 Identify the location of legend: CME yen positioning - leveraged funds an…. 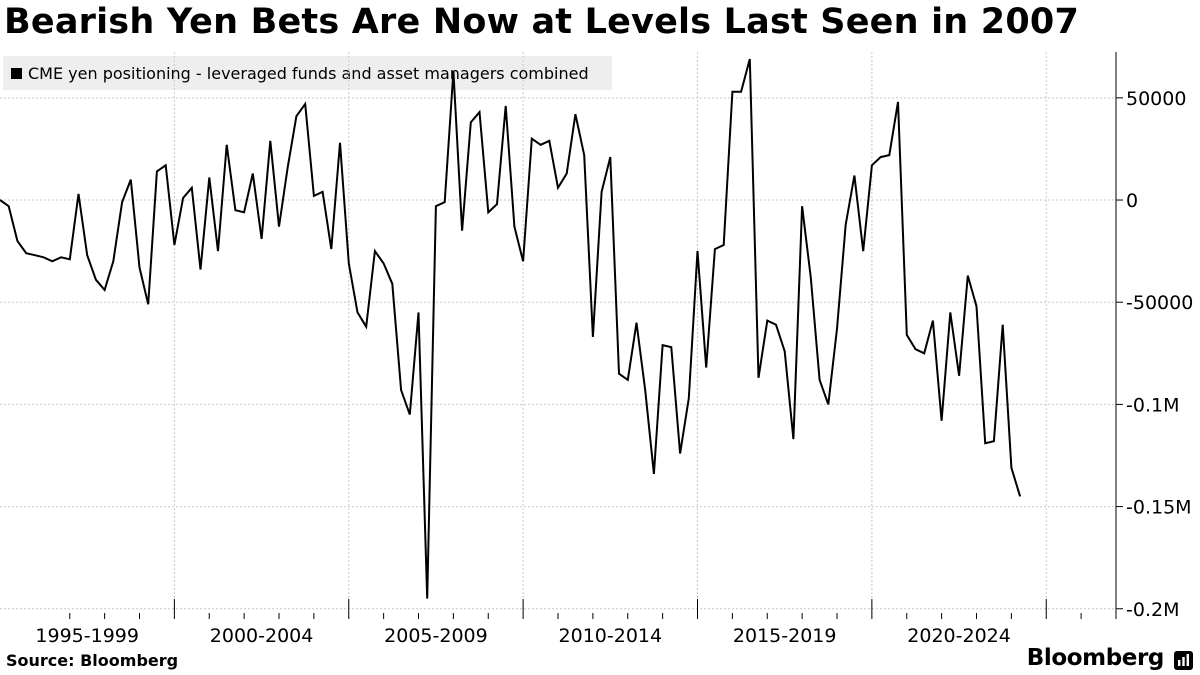
(307, 73).